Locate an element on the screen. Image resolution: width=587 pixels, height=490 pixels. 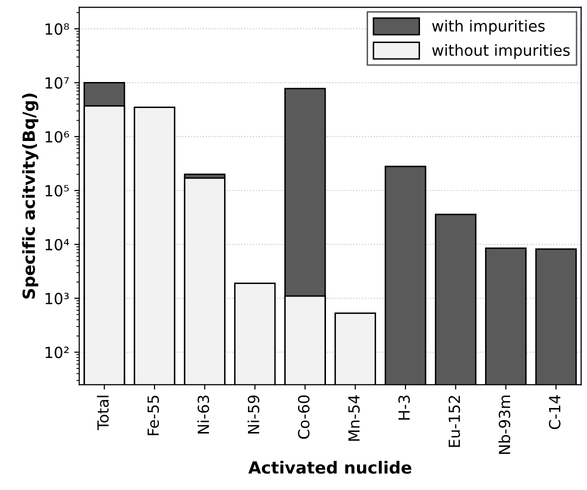
x-tick-label: Eu-152 is located at coordinates (454, 421).